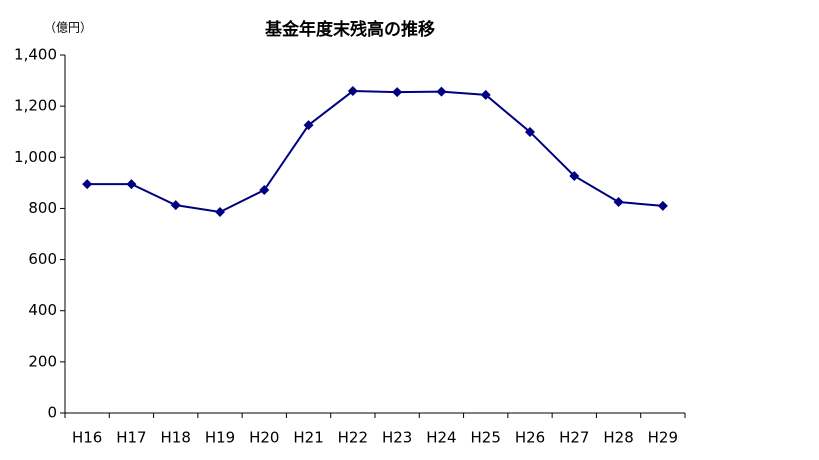  What do you see at coordinates (35, 157) in the screenshot?
I see `y-tick-label: 1,000` at bounding box center [35, 157].